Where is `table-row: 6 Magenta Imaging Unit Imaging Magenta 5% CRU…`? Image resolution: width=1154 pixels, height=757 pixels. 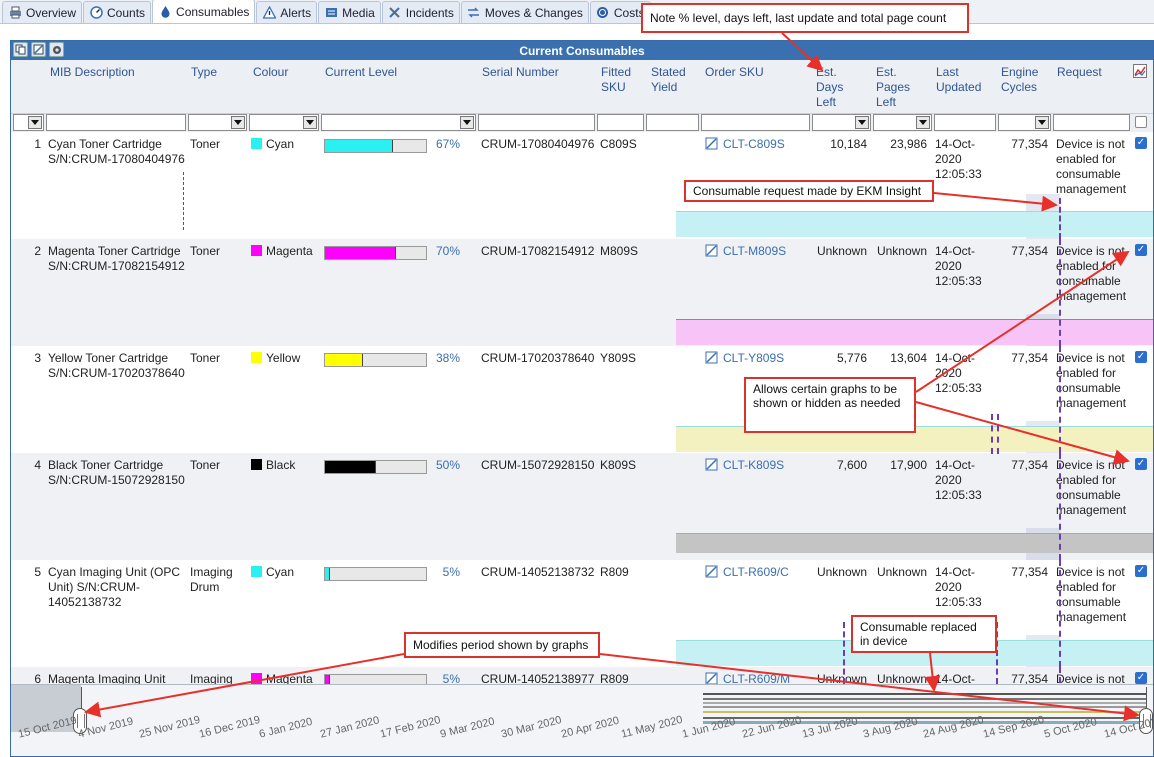 table-row: 6 Magenta Imaging Unit Imaging Magenta 5% CRU… is located at coordinates (582, 675).